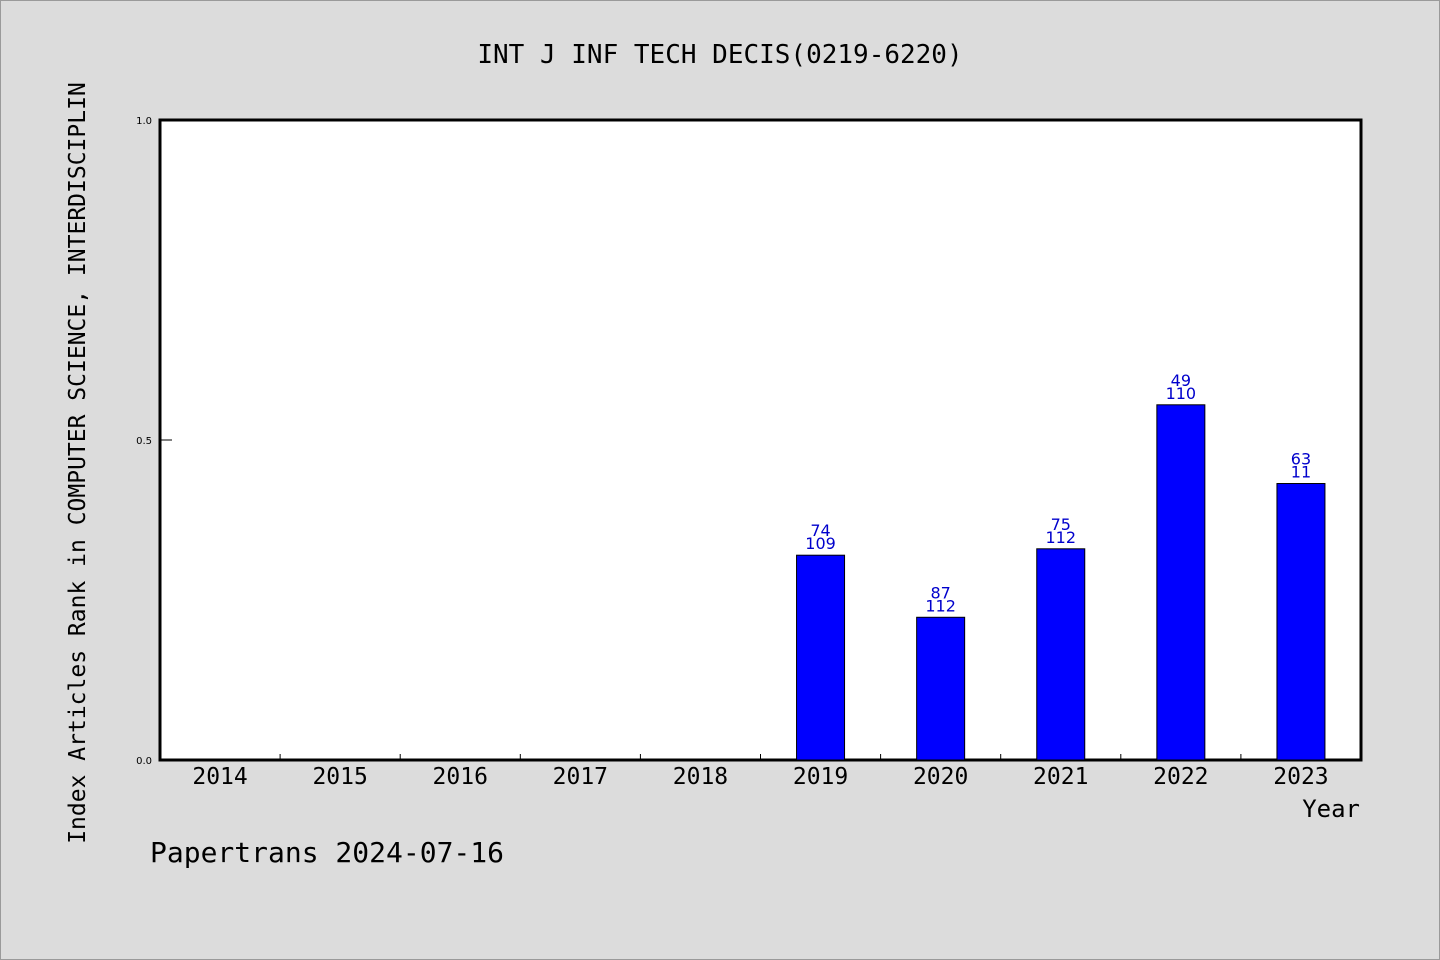 This screenshot has width=1440, height=960. I want to click on x-tick-label: 2022, so click(1180, 777).